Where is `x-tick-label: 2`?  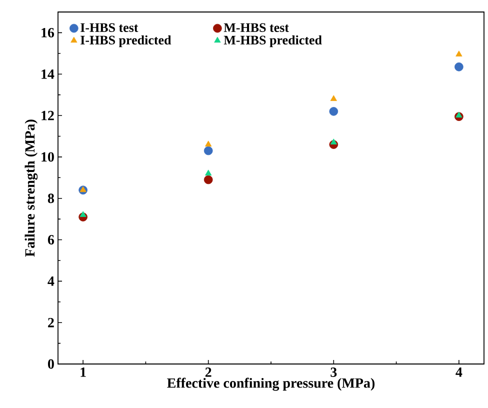
x-tick-label: 2 is located at coordinates (208, 372).